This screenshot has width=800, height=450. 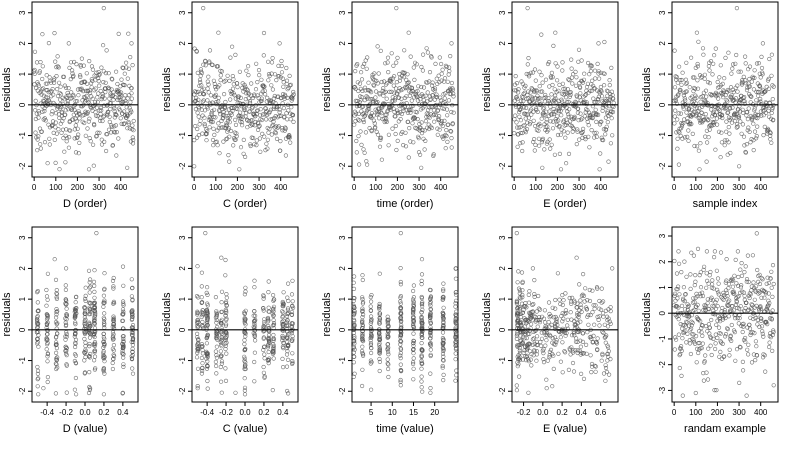 I want to click on y-tick-label: 1, so click(x=502, y=73).